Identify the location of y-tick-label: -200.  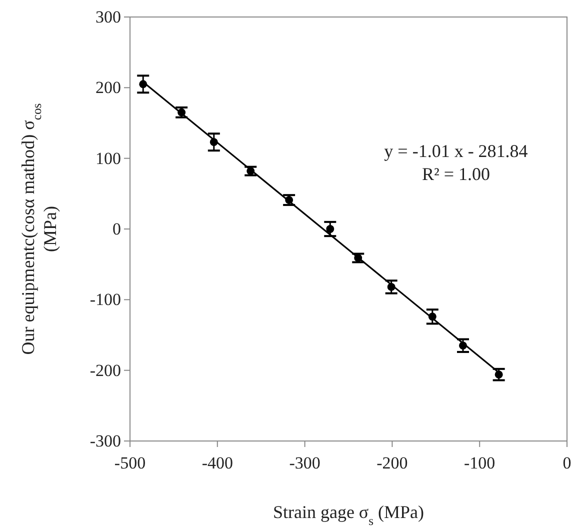
(105, 370).